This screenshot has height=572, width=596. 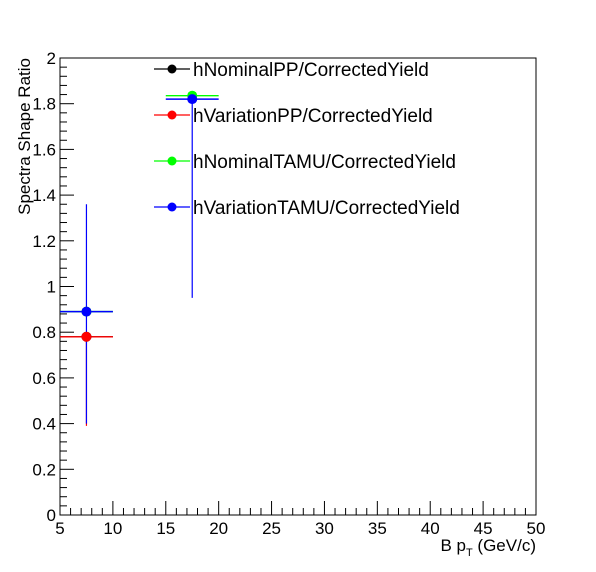 What do you see at coordinates (311, 70) in the screenshot?
I see `legend-label: hNominalPP/CorrectedYield` at bounding box center [311, 70].